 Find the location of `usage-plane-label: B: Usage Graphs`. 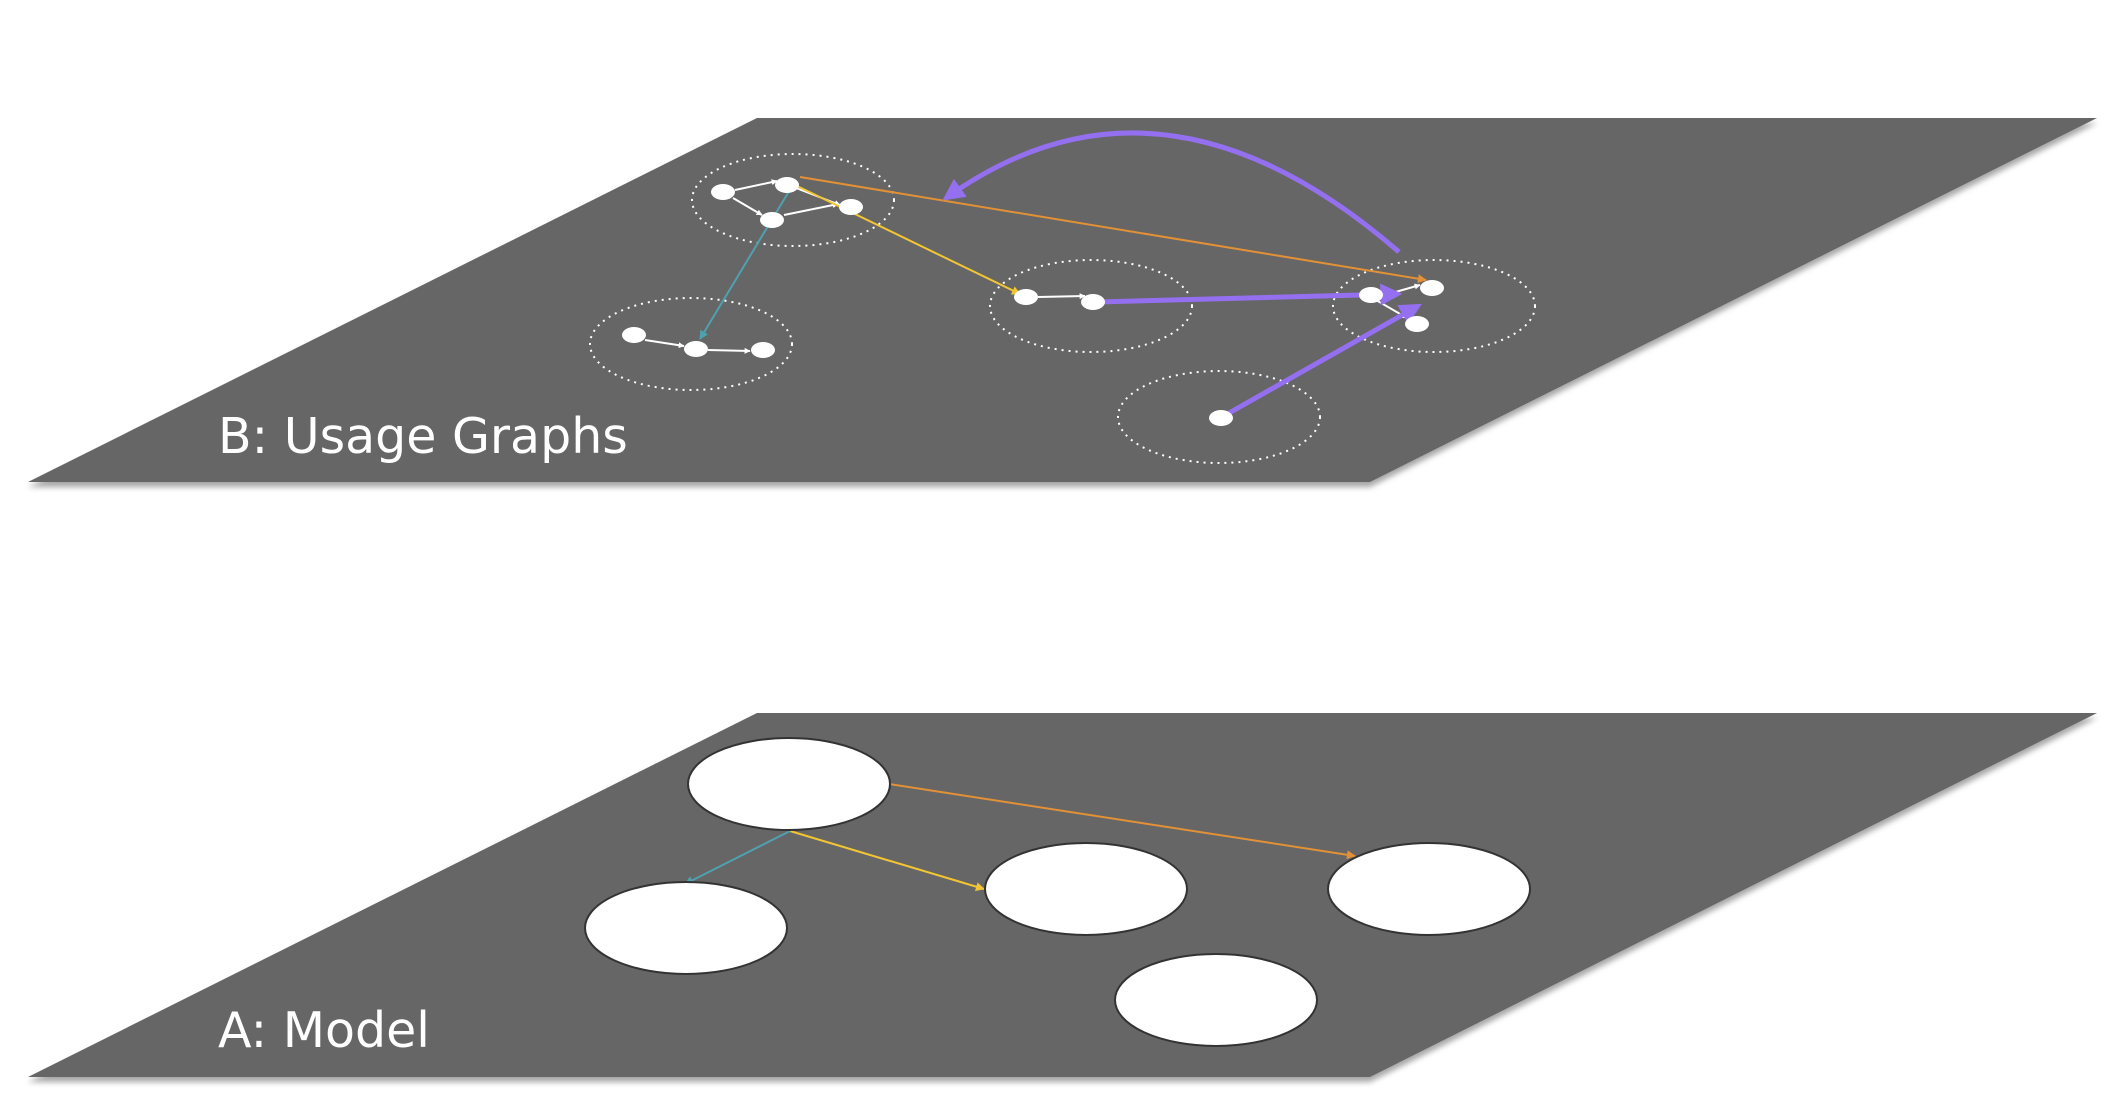

usage-plane-label: B: Usage Graphs is located at coordinates (423, 436).